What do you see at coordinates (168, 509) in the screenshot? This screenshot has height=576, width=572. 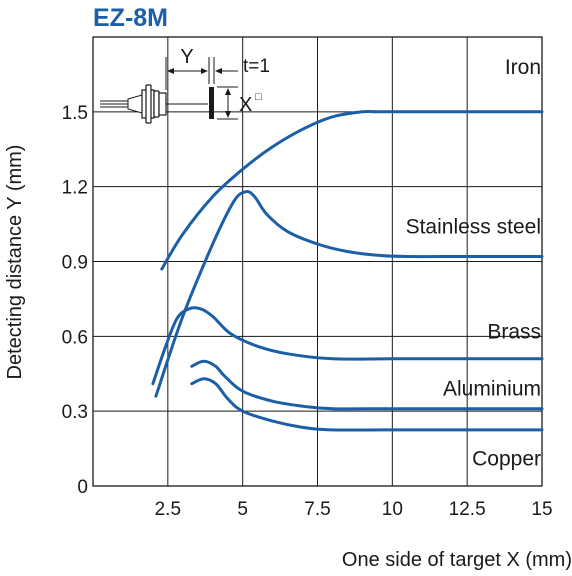 I see `x-tick-label: 2.5` at bounding box center [168, 509].